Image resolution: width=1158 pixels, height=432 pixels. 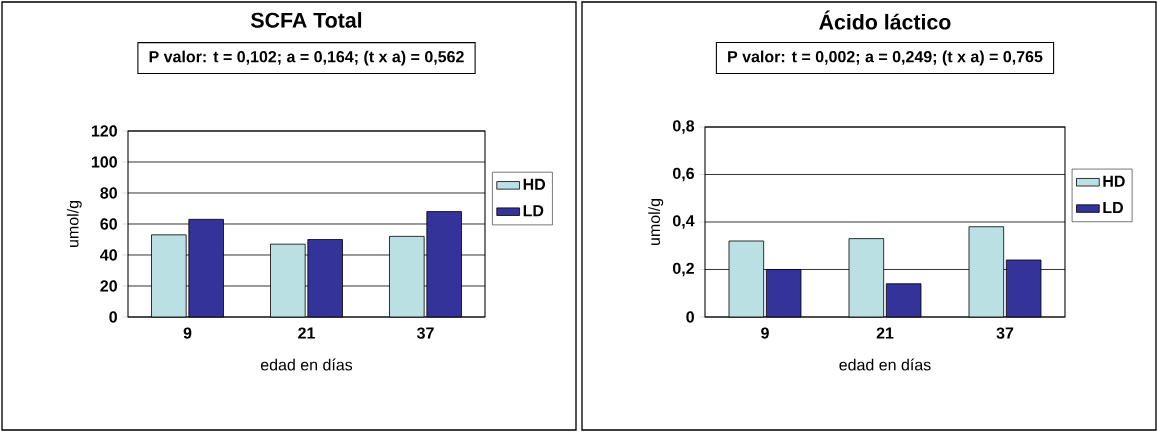 What do you see at coordinates (885, 20) in the screenshot?
I see `chart-title: Ácido láctico` at bounding box center [885, 20].